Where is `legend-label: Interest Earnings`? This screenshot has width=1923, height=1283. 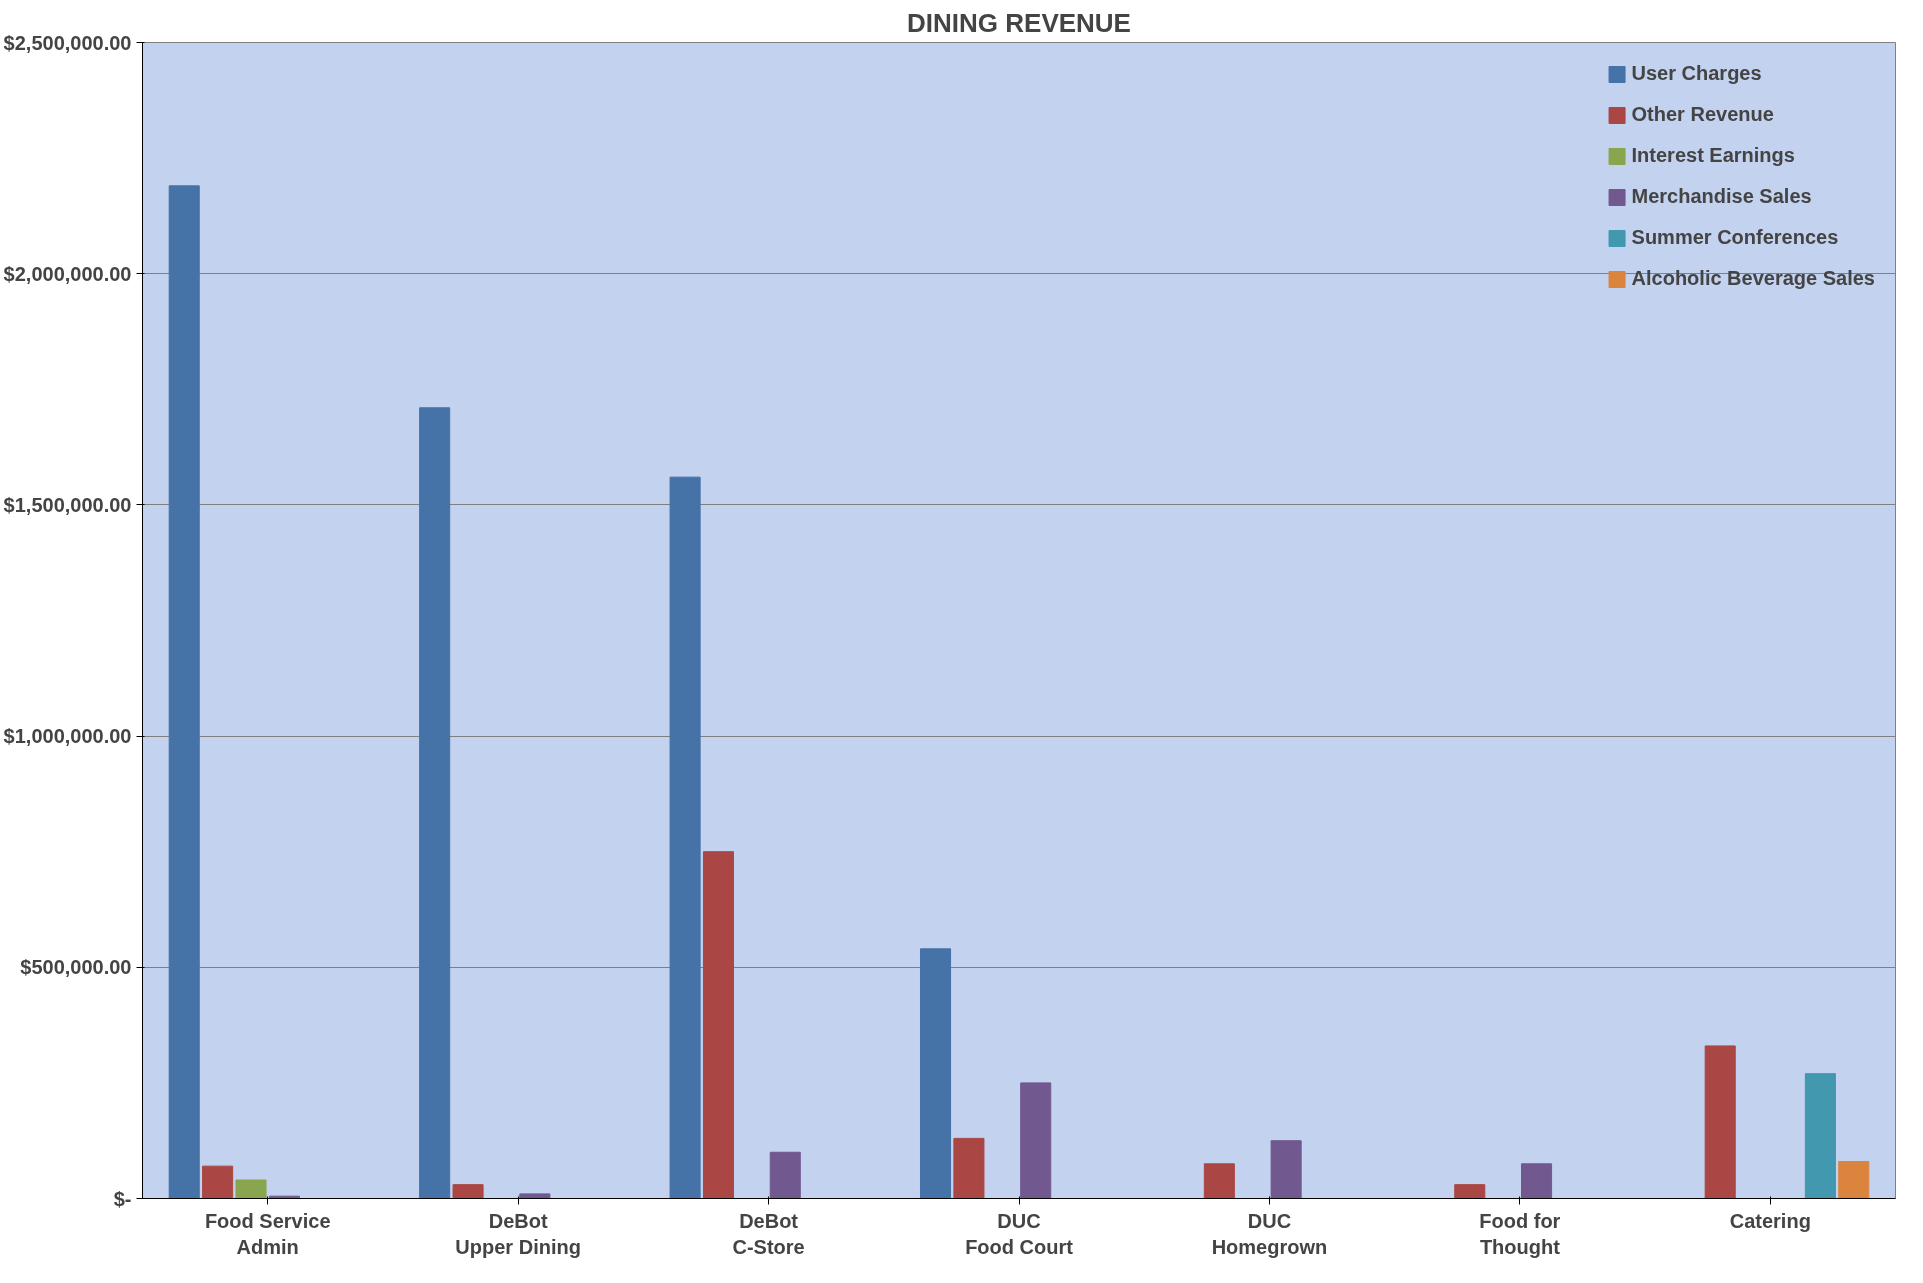 legend-label: Interest Earnings is located at coordinates (1713, 155).